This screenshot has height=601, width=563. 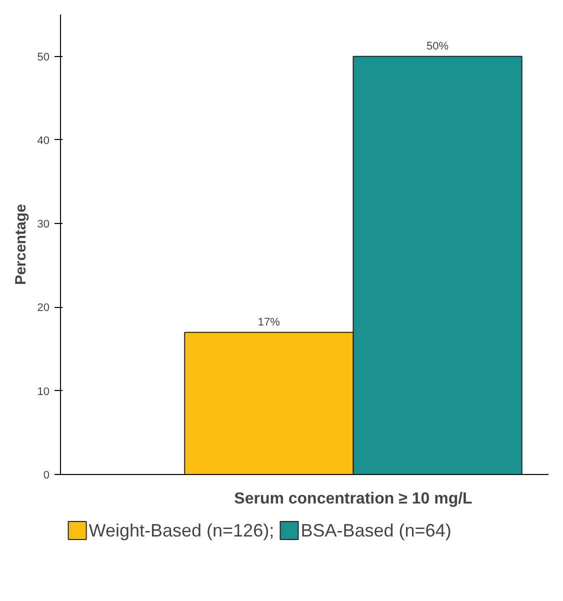 What do you see at coordinates (43, 140) in the screenshot?
I see `y-tick-label: 40` at bounding box center [43, 140].